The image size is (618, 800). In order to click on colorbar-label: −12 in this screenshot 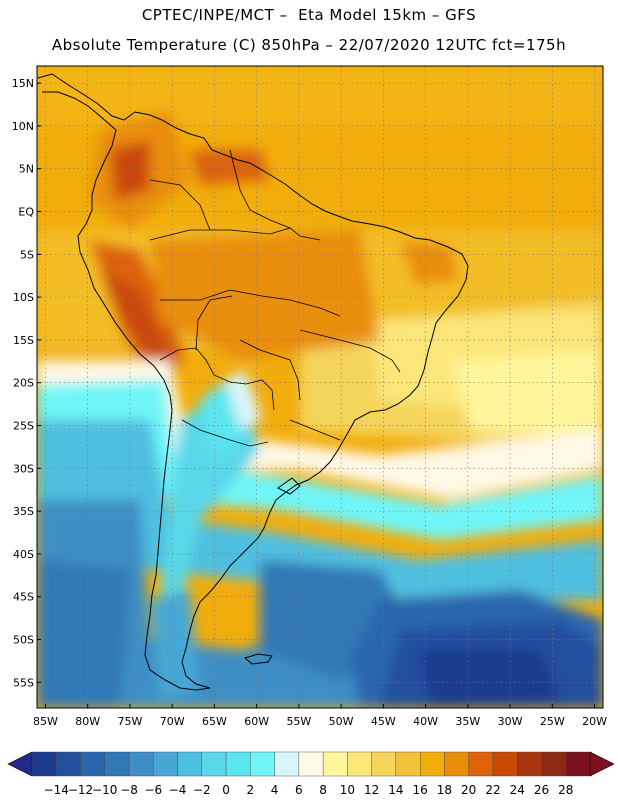, I will do `click(80, 790)`.